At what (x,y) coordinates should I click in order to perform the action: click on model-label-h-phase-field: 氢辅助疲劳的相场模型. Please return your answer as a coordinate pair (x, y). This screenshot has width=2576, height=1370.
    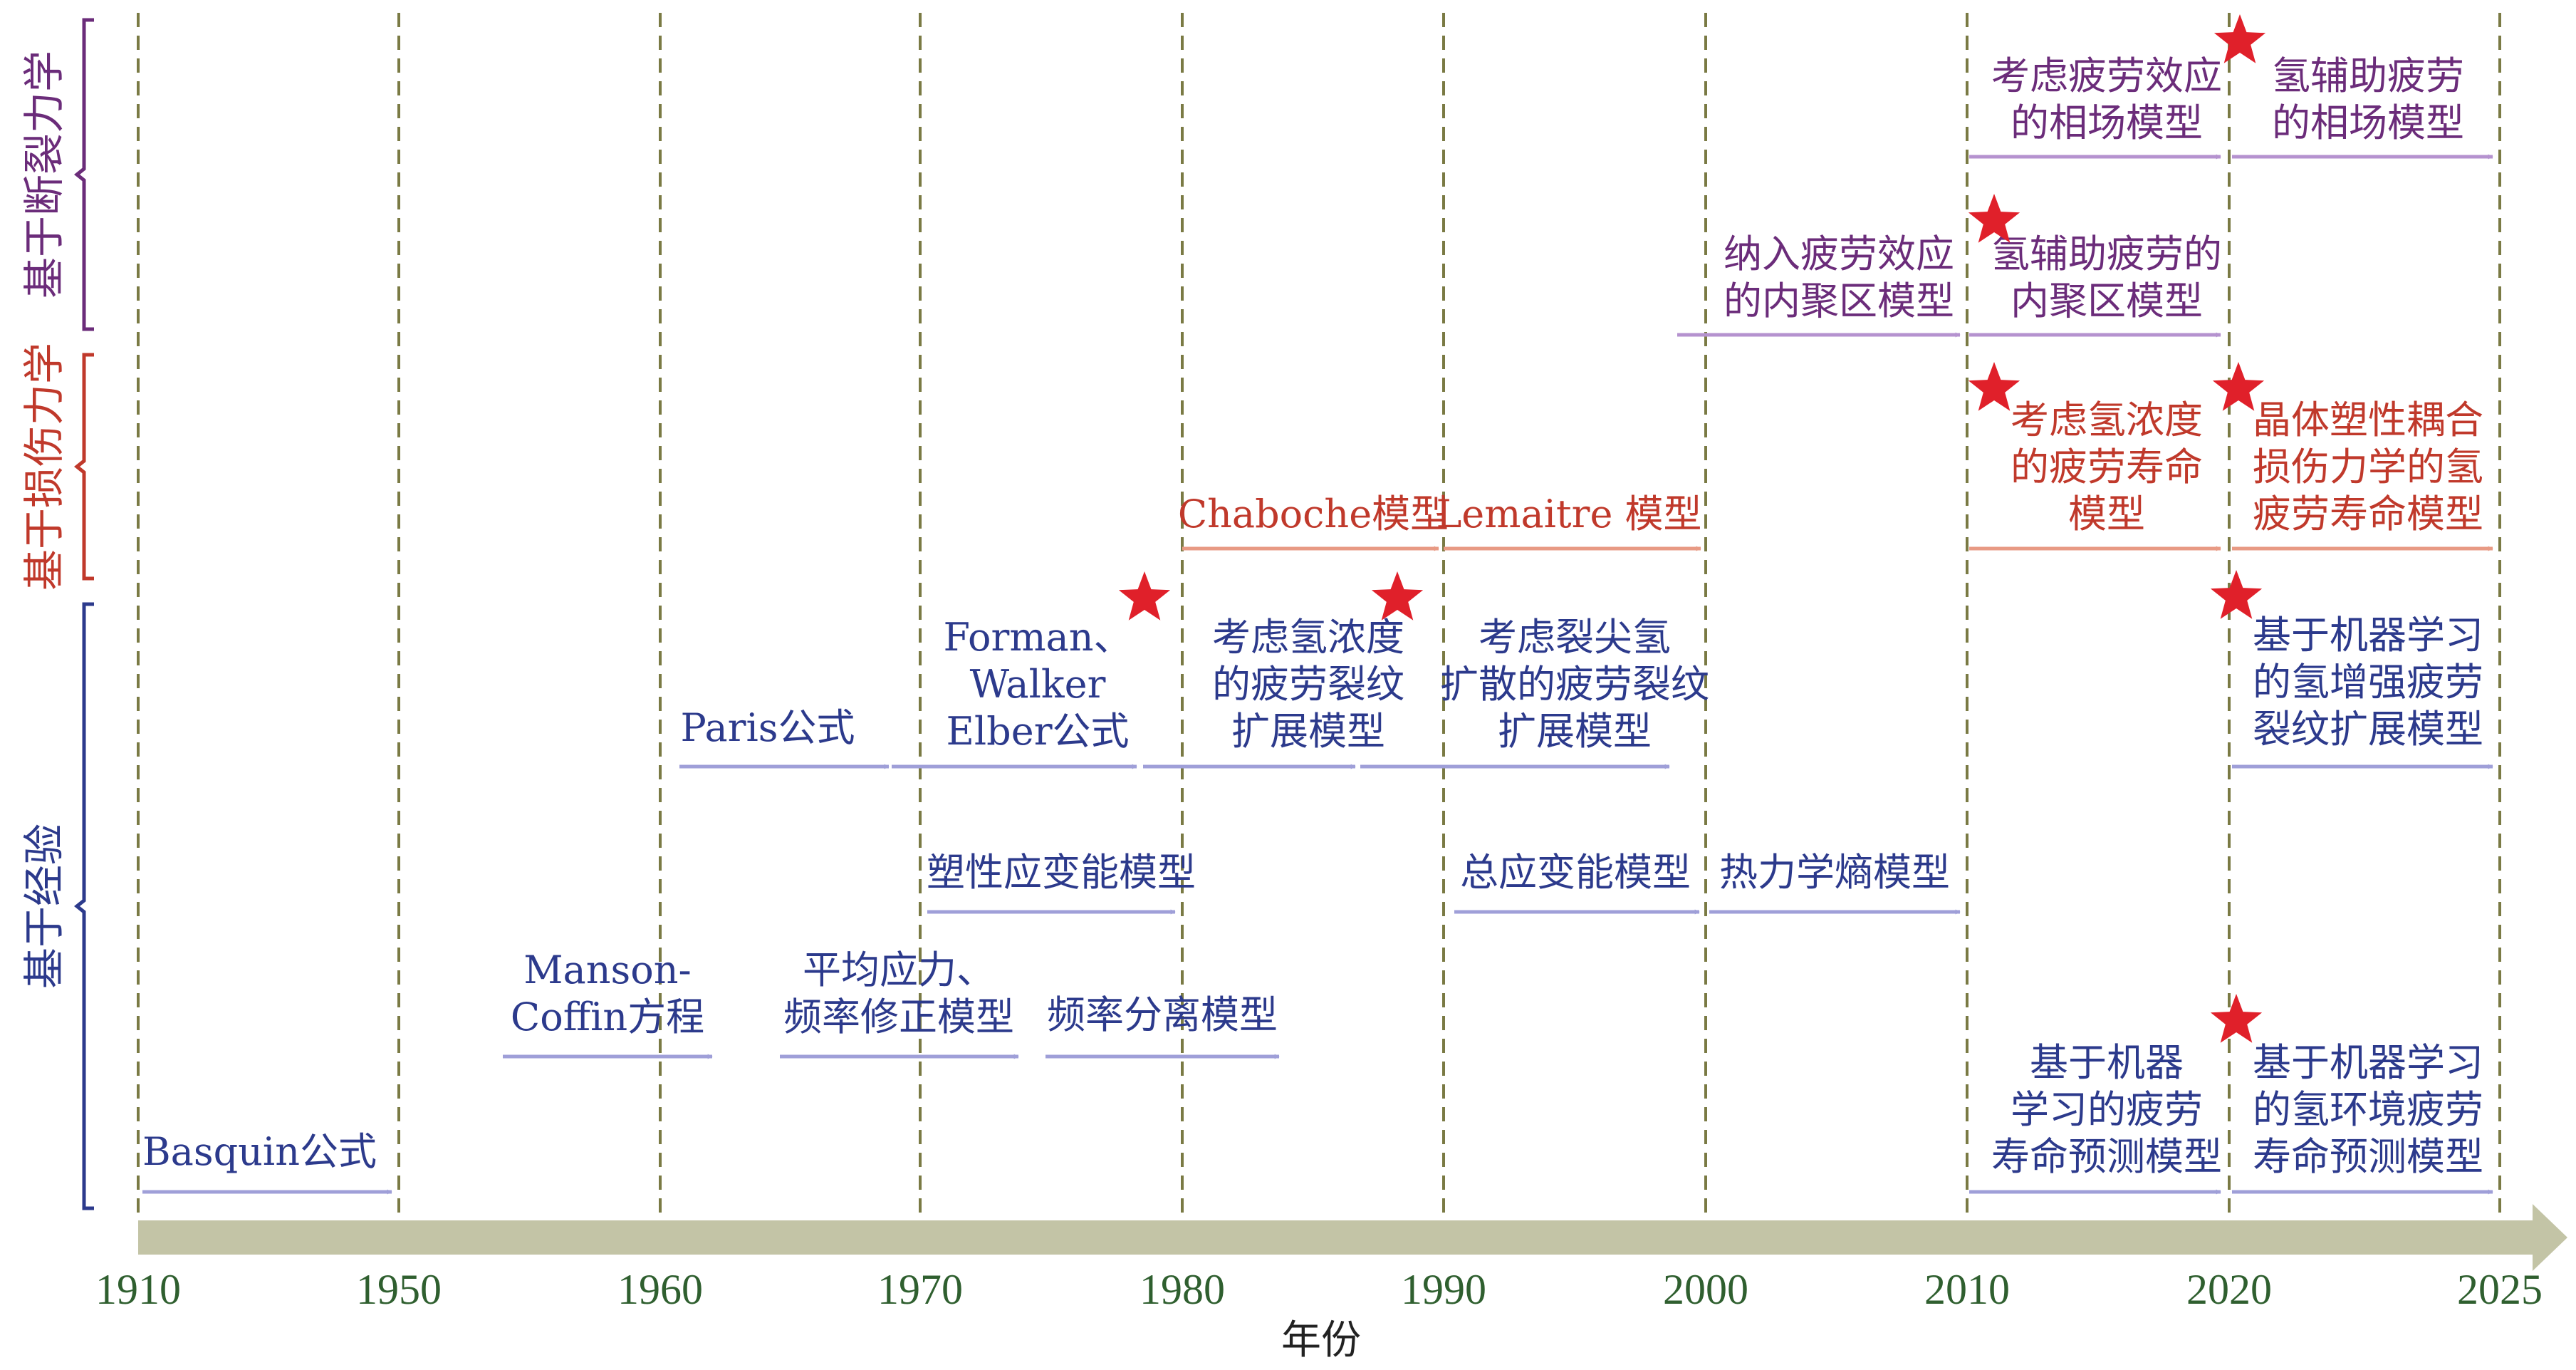
    Looking at the image, I should click on (2368, 99).